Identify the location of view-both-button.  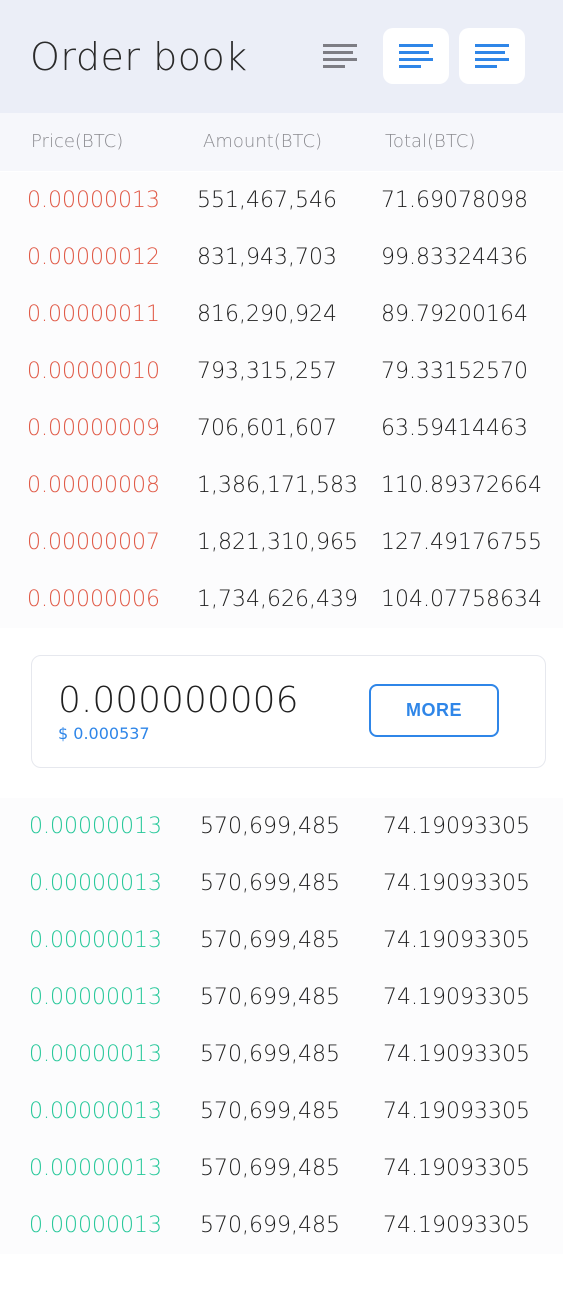
(340, 56).